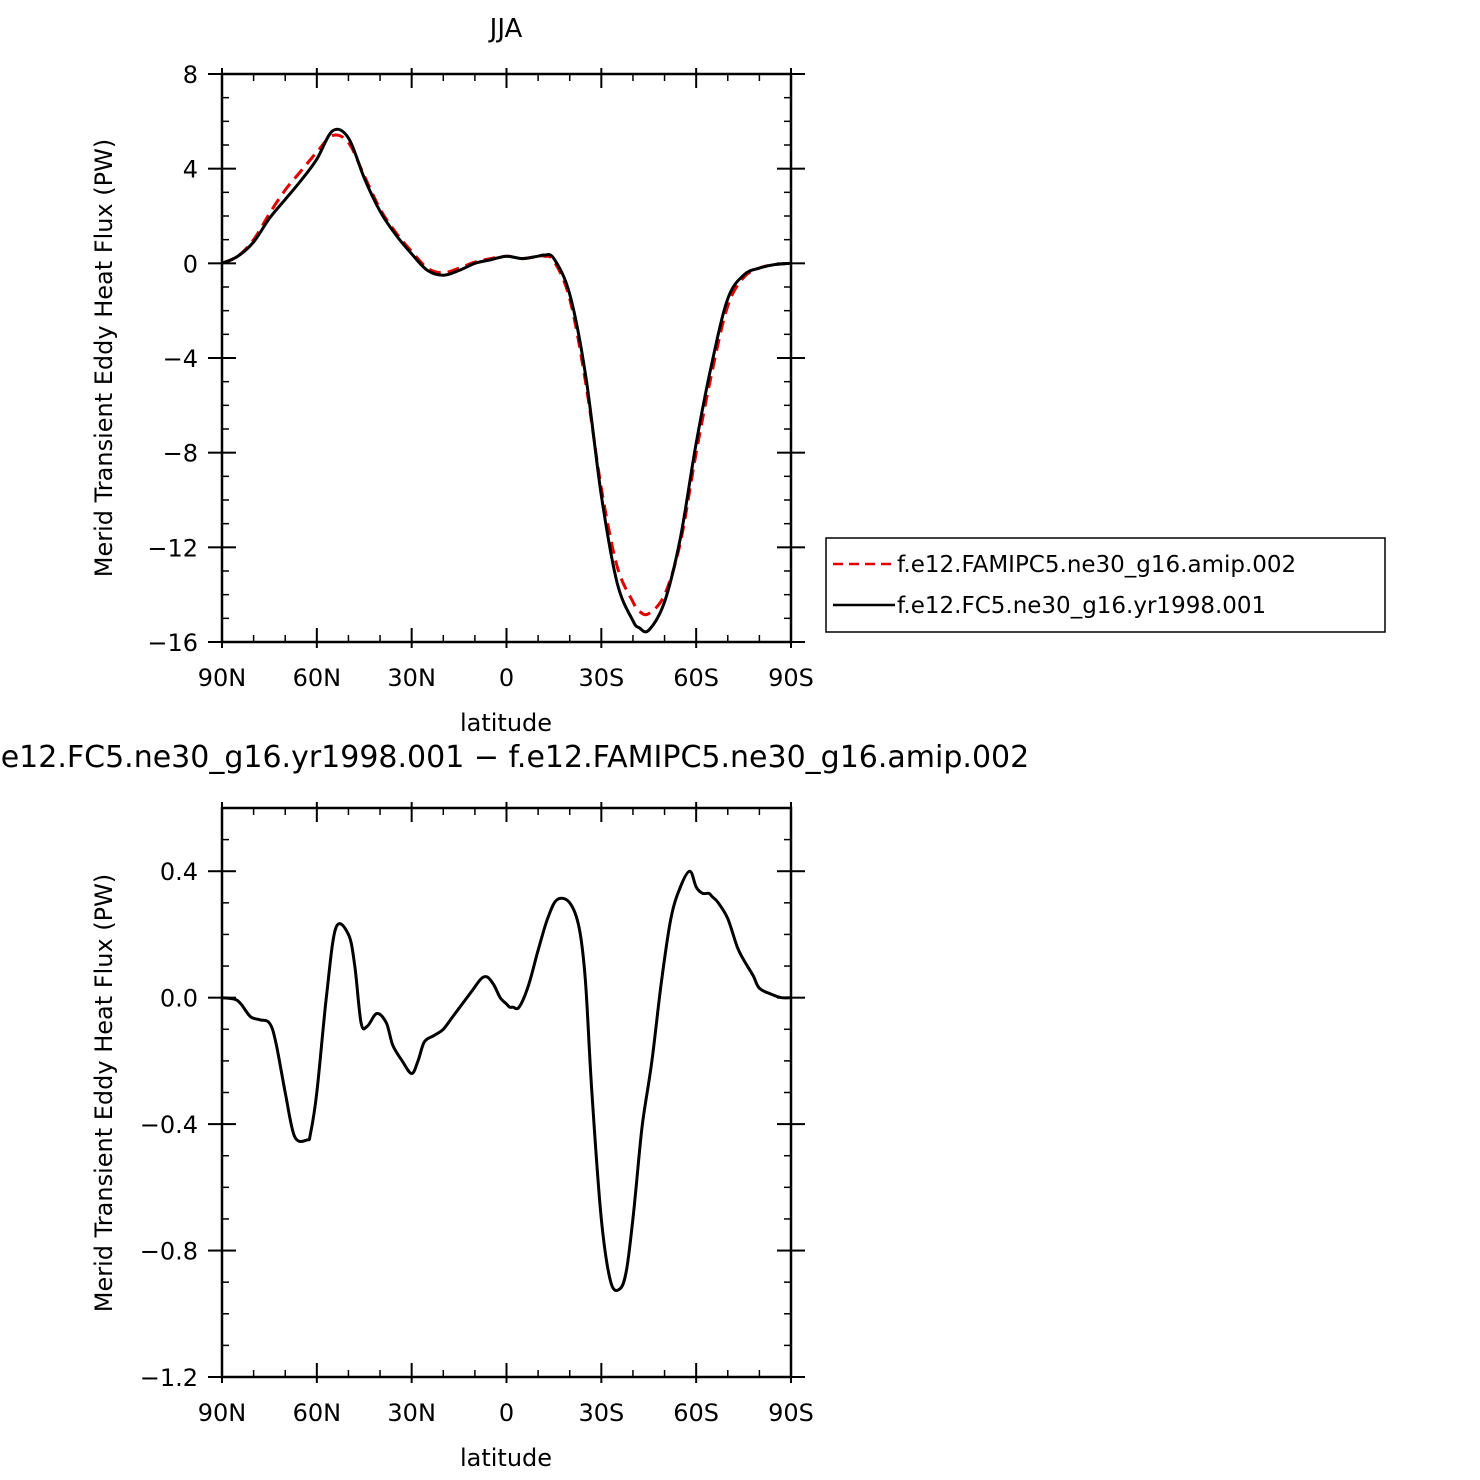 The height and width of the screenshot is (1480, 1480). Describe the element at coordinates (791, 1413) in the screenshot. I see `bottom-xtick-label: 90S` at that location.